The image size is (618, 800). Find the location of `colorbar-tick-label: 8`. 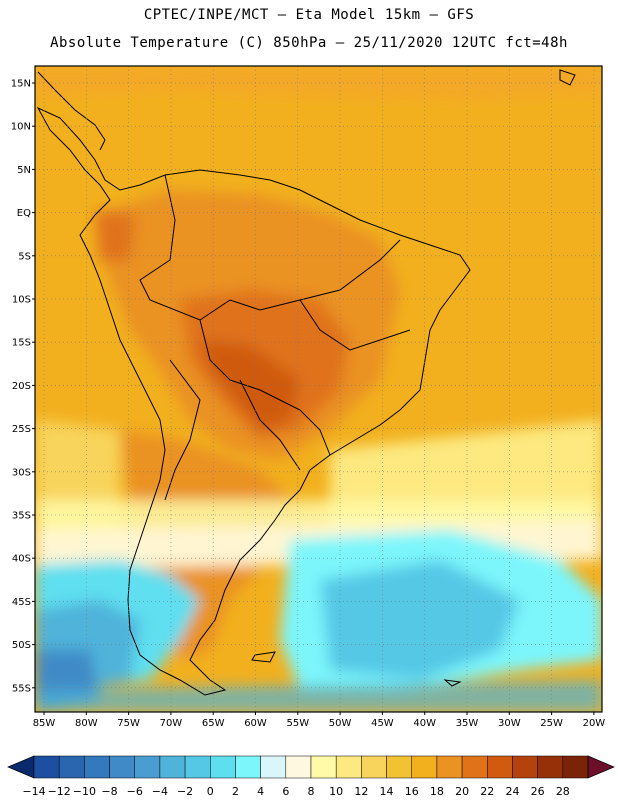

colorbar-tick-label: 8 is located at coordinates (311, 791).